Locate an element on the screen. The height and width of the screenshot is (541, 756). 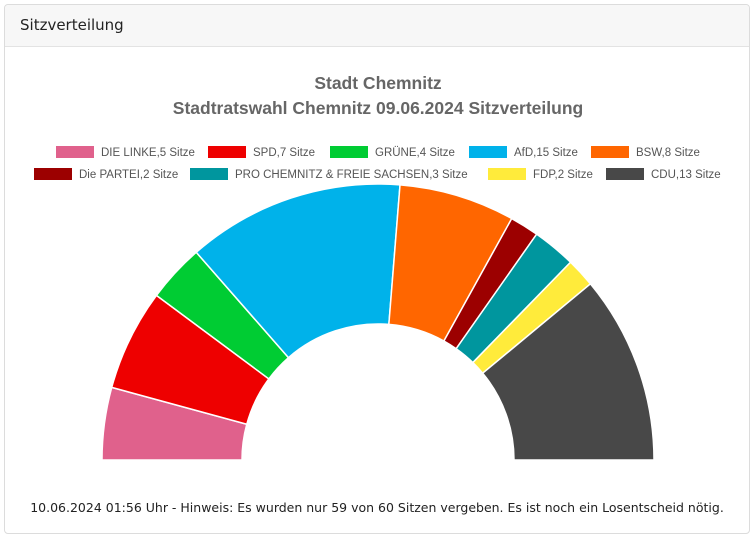
legend-item: BSW,8 Sitze is located at coordinates (645, 152).